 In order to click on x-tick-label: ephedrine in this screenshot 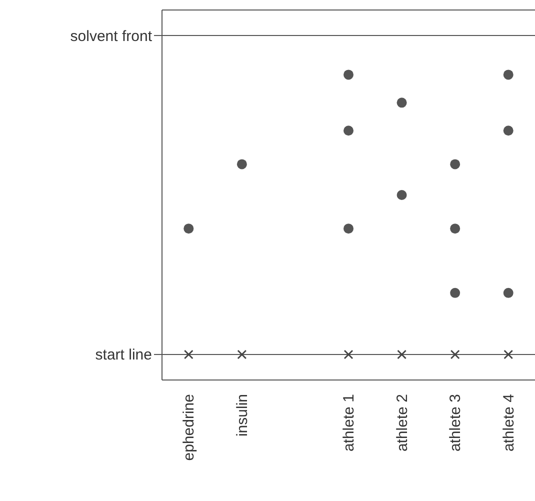, I will do `click(189, 427)`.